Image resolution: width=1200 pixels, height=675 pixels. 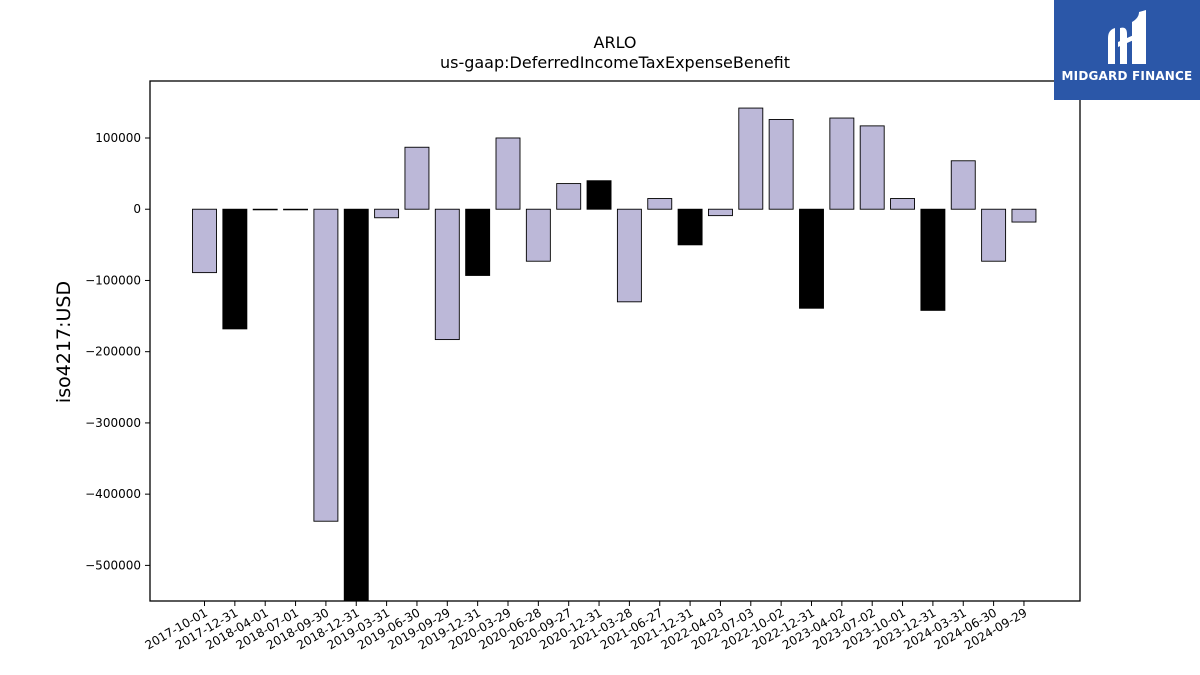 I want to click on y-tick-label: −400000, so click(x=113, y=494).